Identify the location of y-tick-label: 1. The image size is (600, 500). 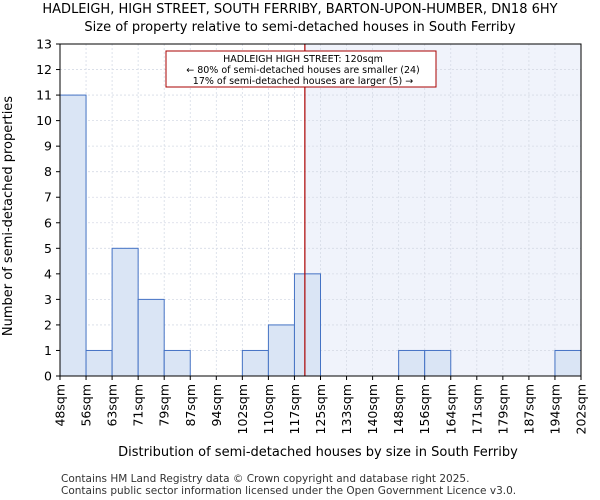
(48, 350).